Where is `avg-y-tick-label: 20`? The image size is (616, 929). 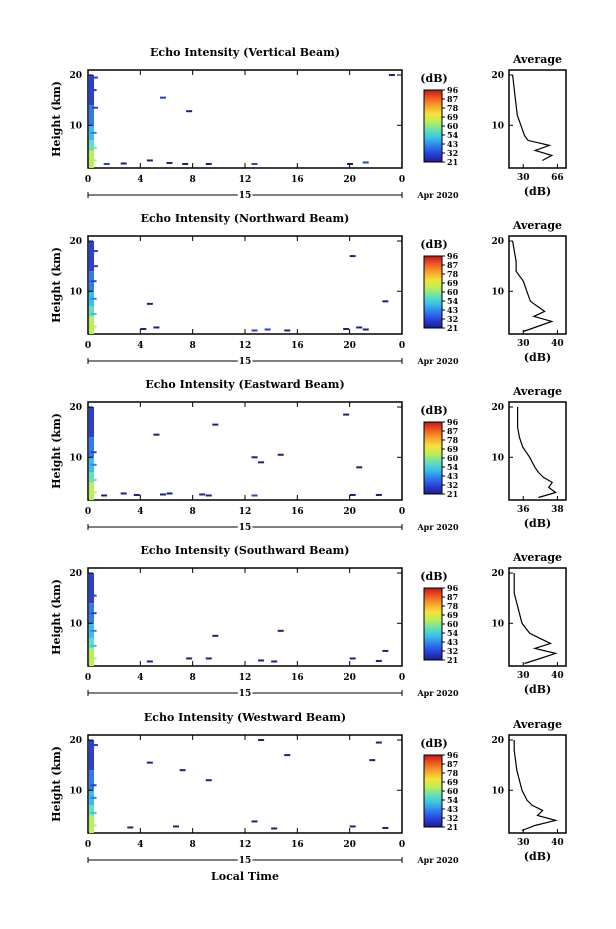
avg-y-tick-label: 20 is located at coordinates (497, 76).